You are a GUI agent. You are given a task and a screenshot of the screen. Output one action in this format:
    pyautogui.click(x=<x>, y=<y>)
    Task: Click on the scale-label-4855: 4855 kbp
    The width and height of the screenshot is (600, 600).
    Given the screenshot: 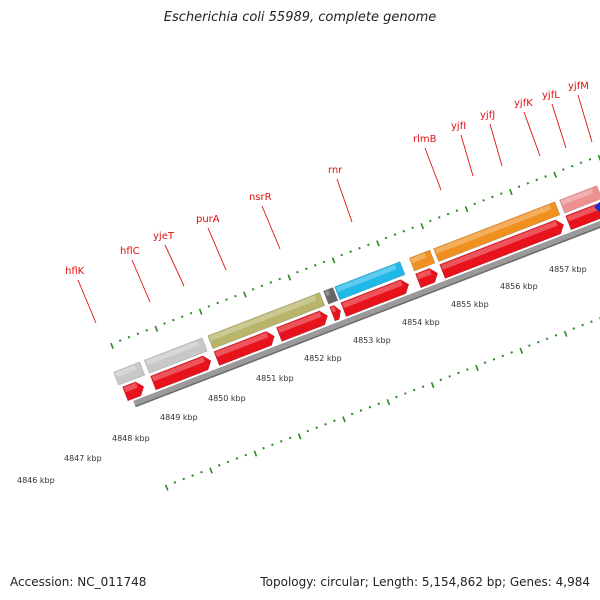 What is the action you would take?
    pyautogui.click(x=470, y=304)
    